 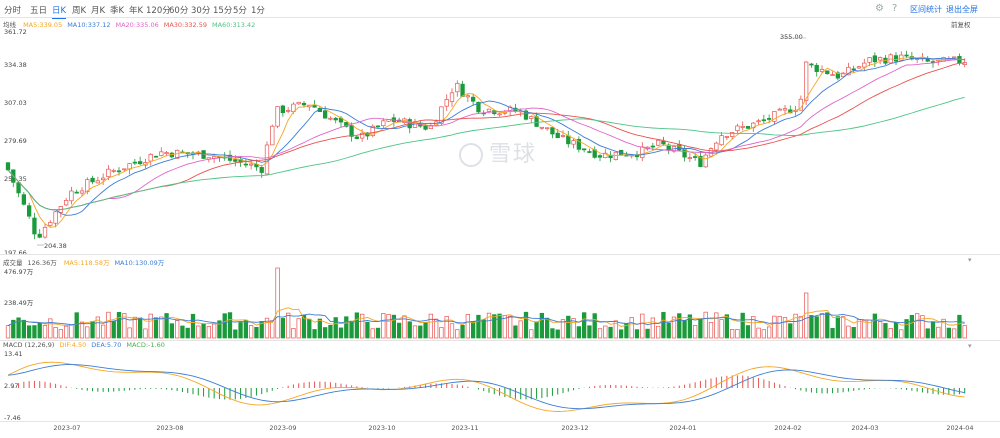 What do you see at coordinates (79, 11) in the screenshot?
I see `tab-3: 周K` at bounding box center [79, 11].